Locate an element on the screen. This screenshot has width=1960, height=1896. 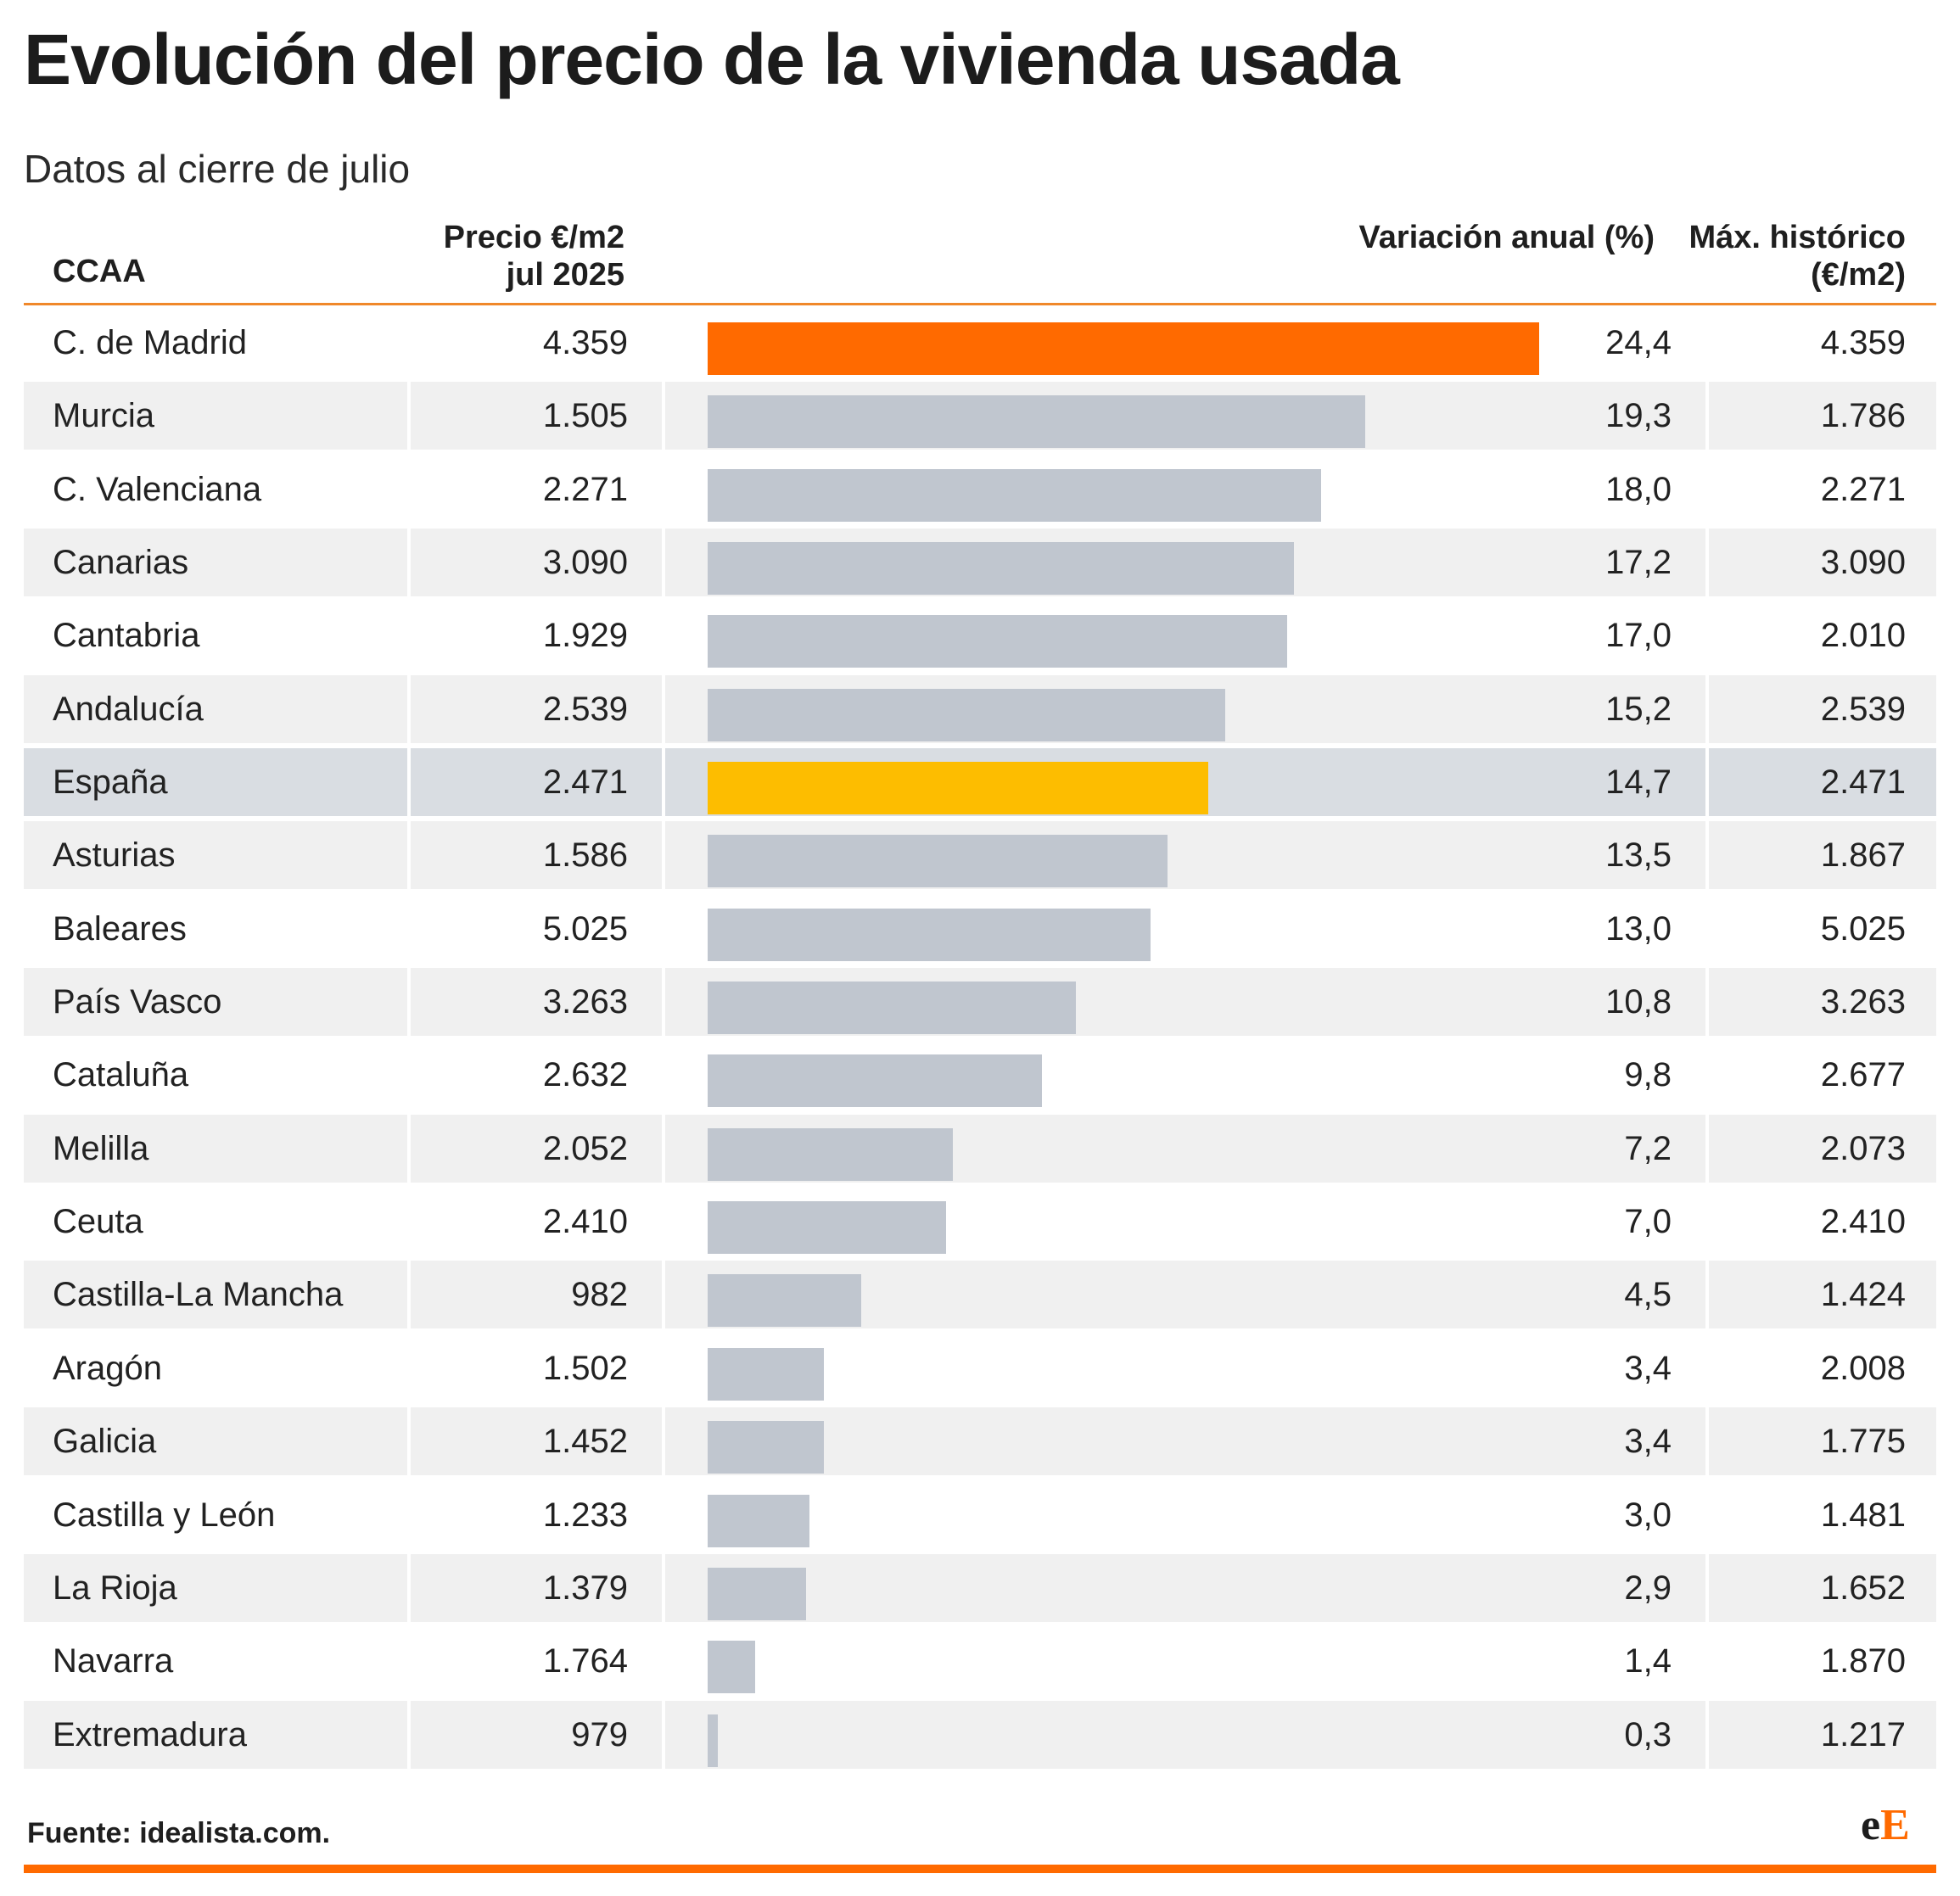
variation-cell: 2,9 is located at coordinates (1185, 1587).